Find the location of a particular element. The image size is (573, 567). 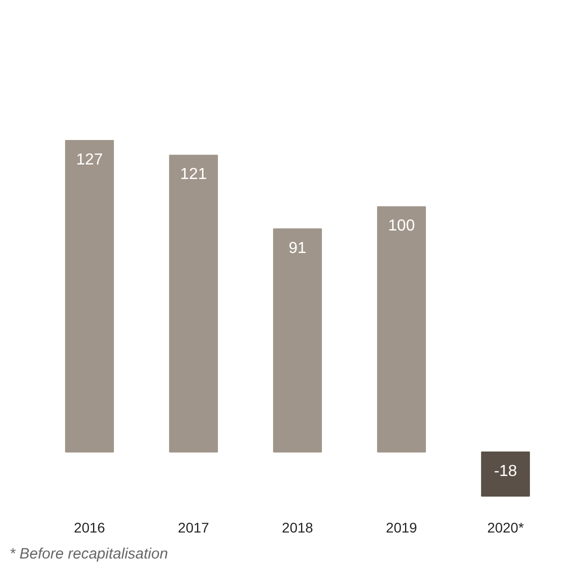

x-tick-label: 2016 is located at coordinates (90, 528).